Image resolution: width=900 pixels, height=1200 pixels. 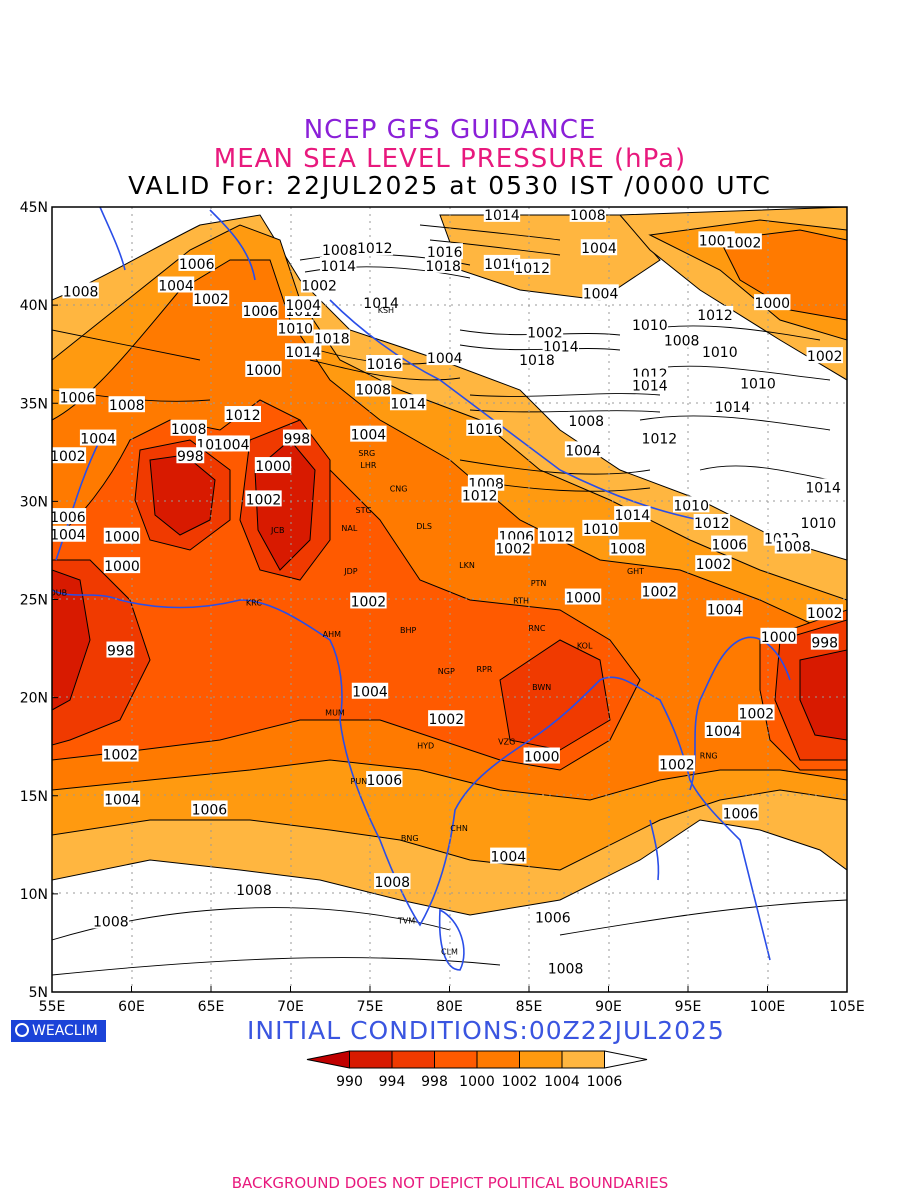 I want to click on title-field: MEAN SEA LEVEL PRESSURE (hPa), so click(x=450, y=159).